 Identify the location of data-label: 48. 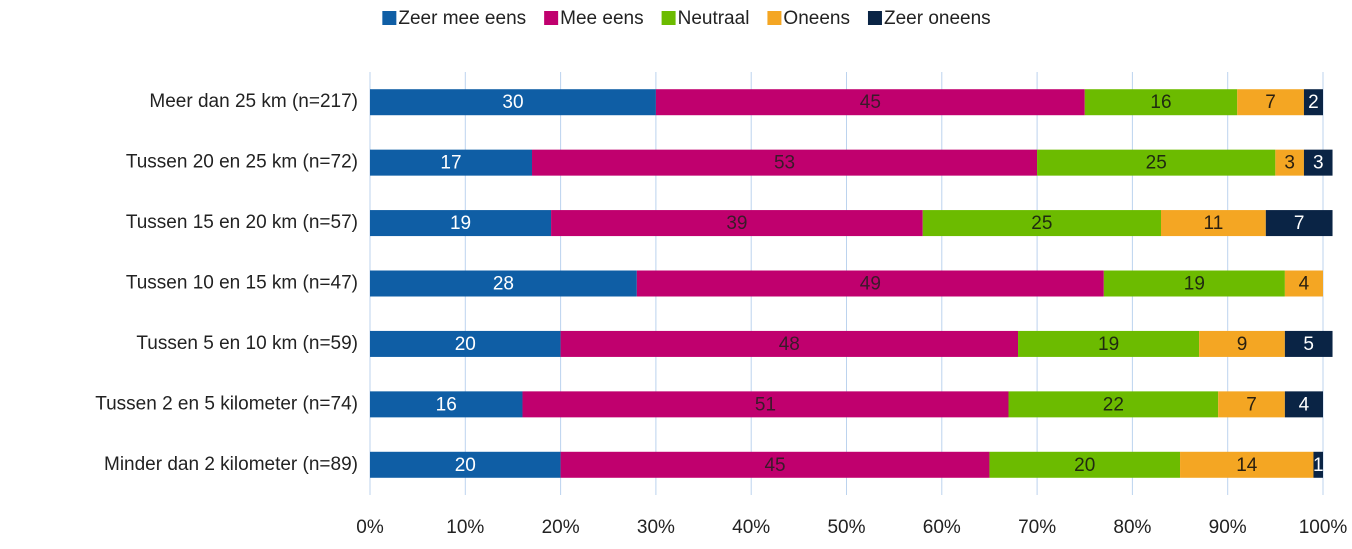
(789, 344).